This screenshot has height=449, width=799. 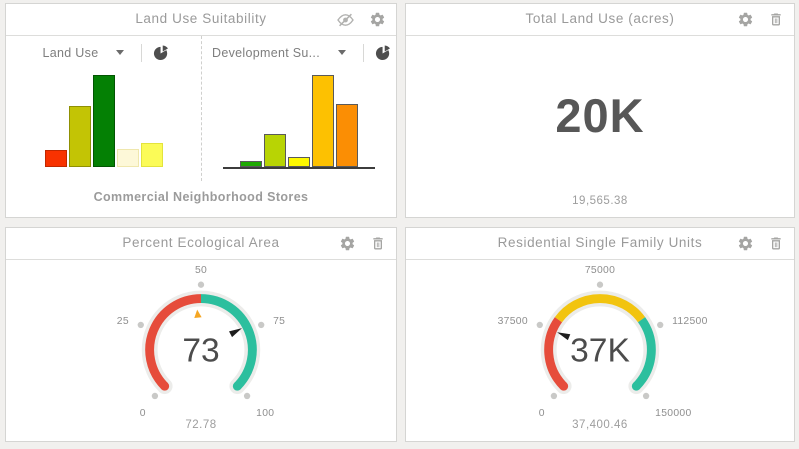 I want to click on panel-title: Total Land Use (acres), so click(x=600, y=18).